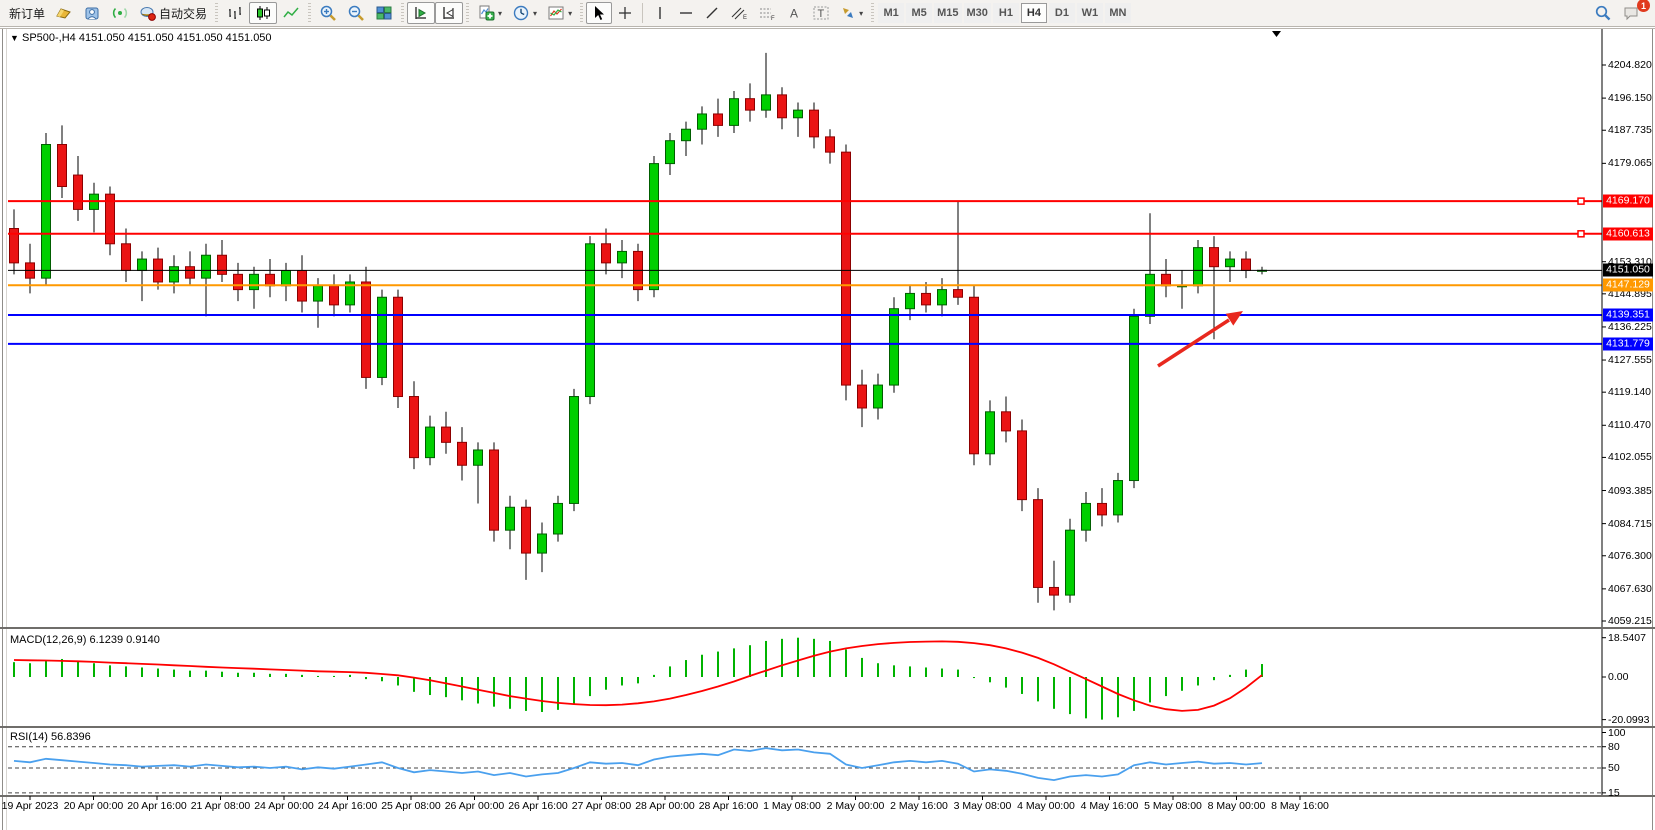 This screenshot has height=830, width=1655. I want to click on crosshair-icon, so click(625, 13).